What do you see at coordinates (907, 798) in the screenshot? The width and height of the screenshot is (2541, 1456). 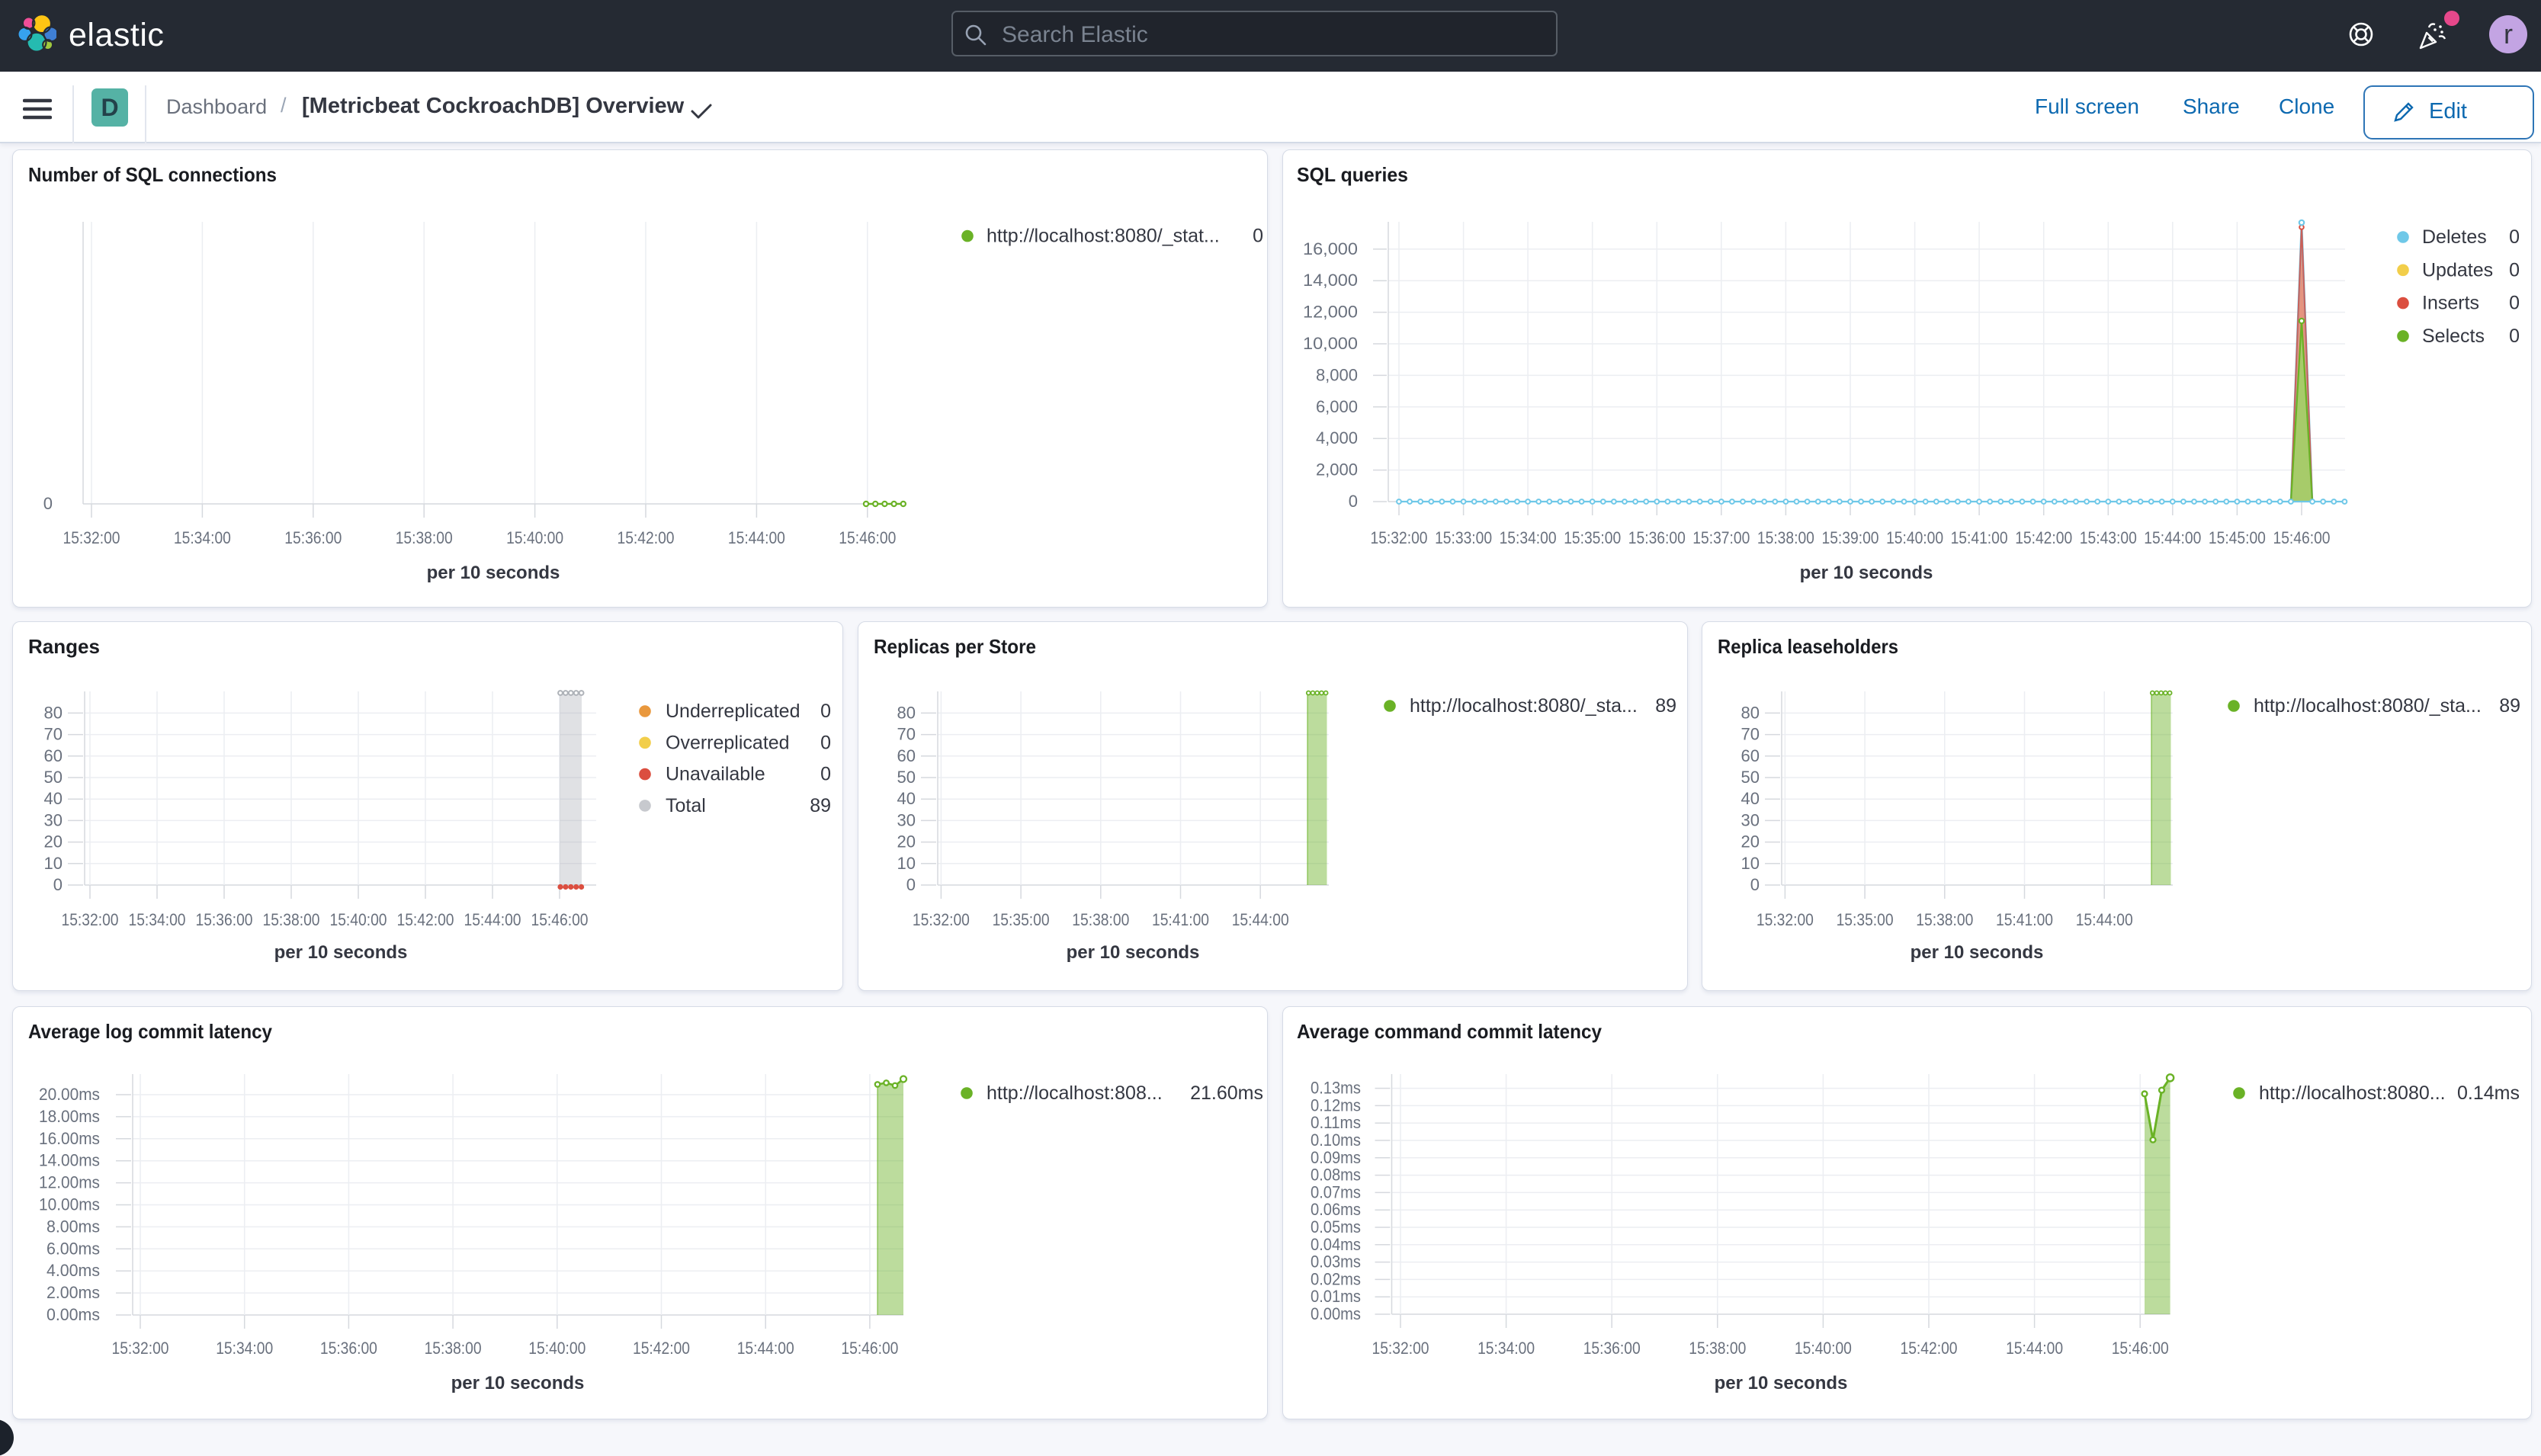 I see `svg-text: 40` at bounding box center [907, 798].